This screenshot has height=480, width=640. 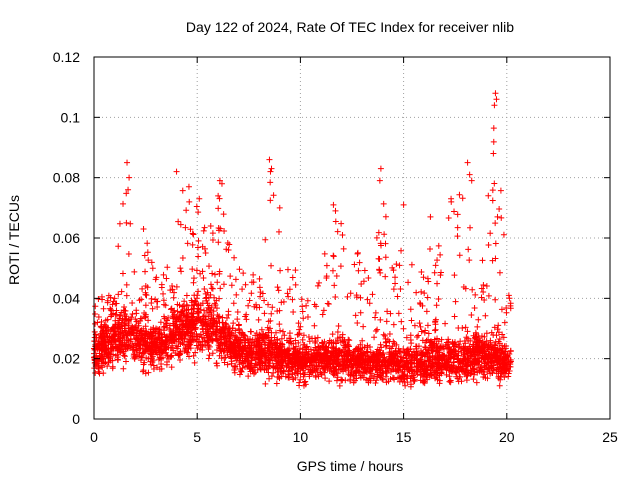 What do you see at coordinates (610, 437) in the screenshot?
I see `x-tick-label: 25` at bounding box center [610, 437].